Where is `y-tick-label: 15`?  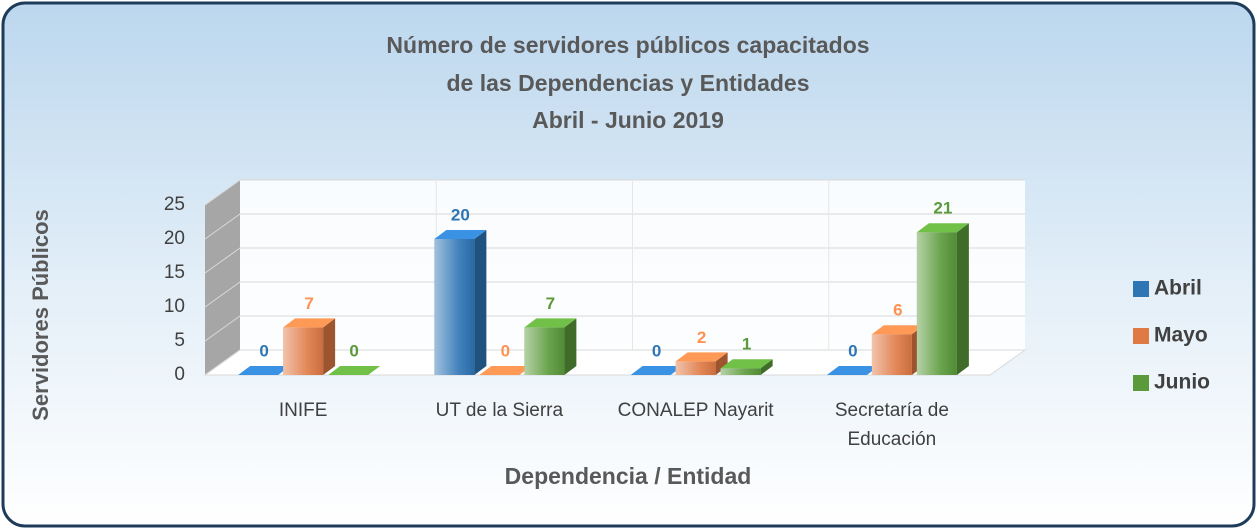 y-tick-label: 15 is located at coordinates (174, 272).